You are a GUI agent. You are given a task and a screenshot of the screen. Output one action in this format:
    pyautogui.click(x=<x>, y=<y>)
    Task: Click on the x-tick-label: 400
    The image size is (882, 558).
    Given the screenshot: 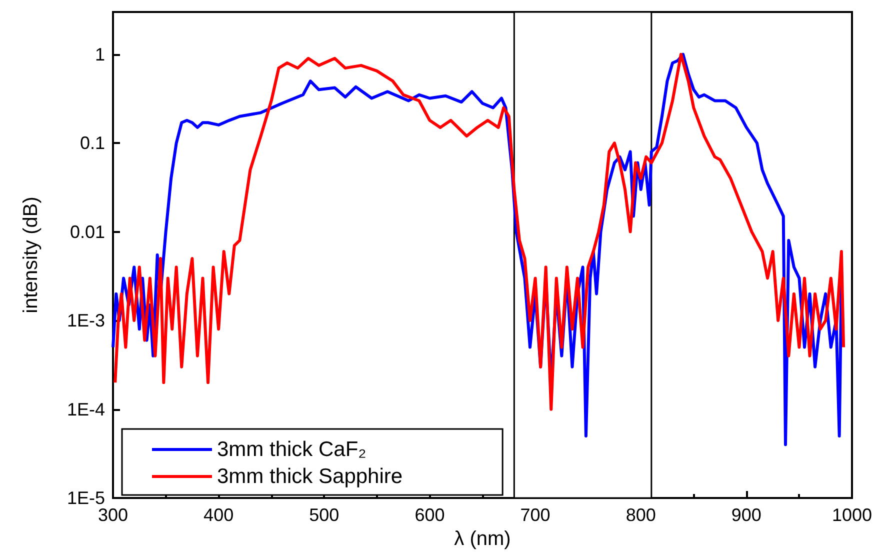 What is the action you would take?
    pyautogui.click(x=219, y=515)
    